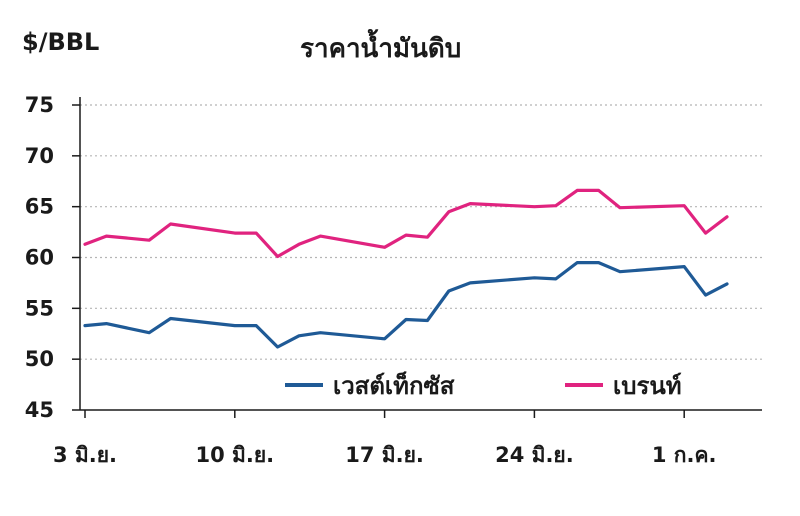 The height and width of the screenshot is (516, 800). What do you see at coordinates (39, 207) in the screenshot?
I see `y-tick-label-65: 65` at bounding box center [39, 207].